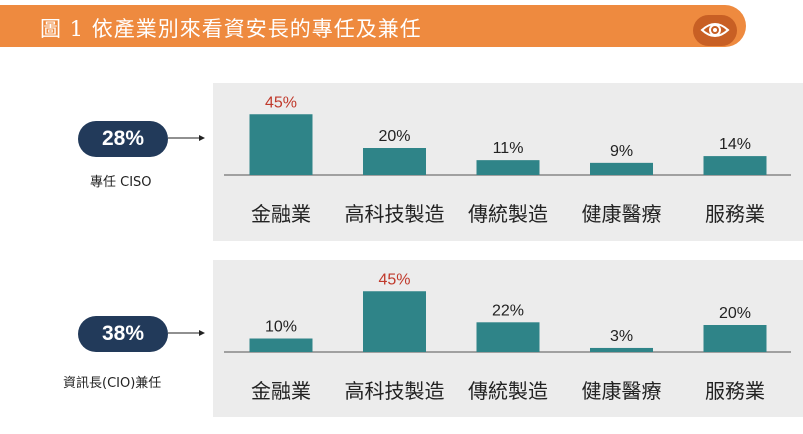 This screenshot has width=803, height=434. I want to click on eye-icon, so click(715, 30).